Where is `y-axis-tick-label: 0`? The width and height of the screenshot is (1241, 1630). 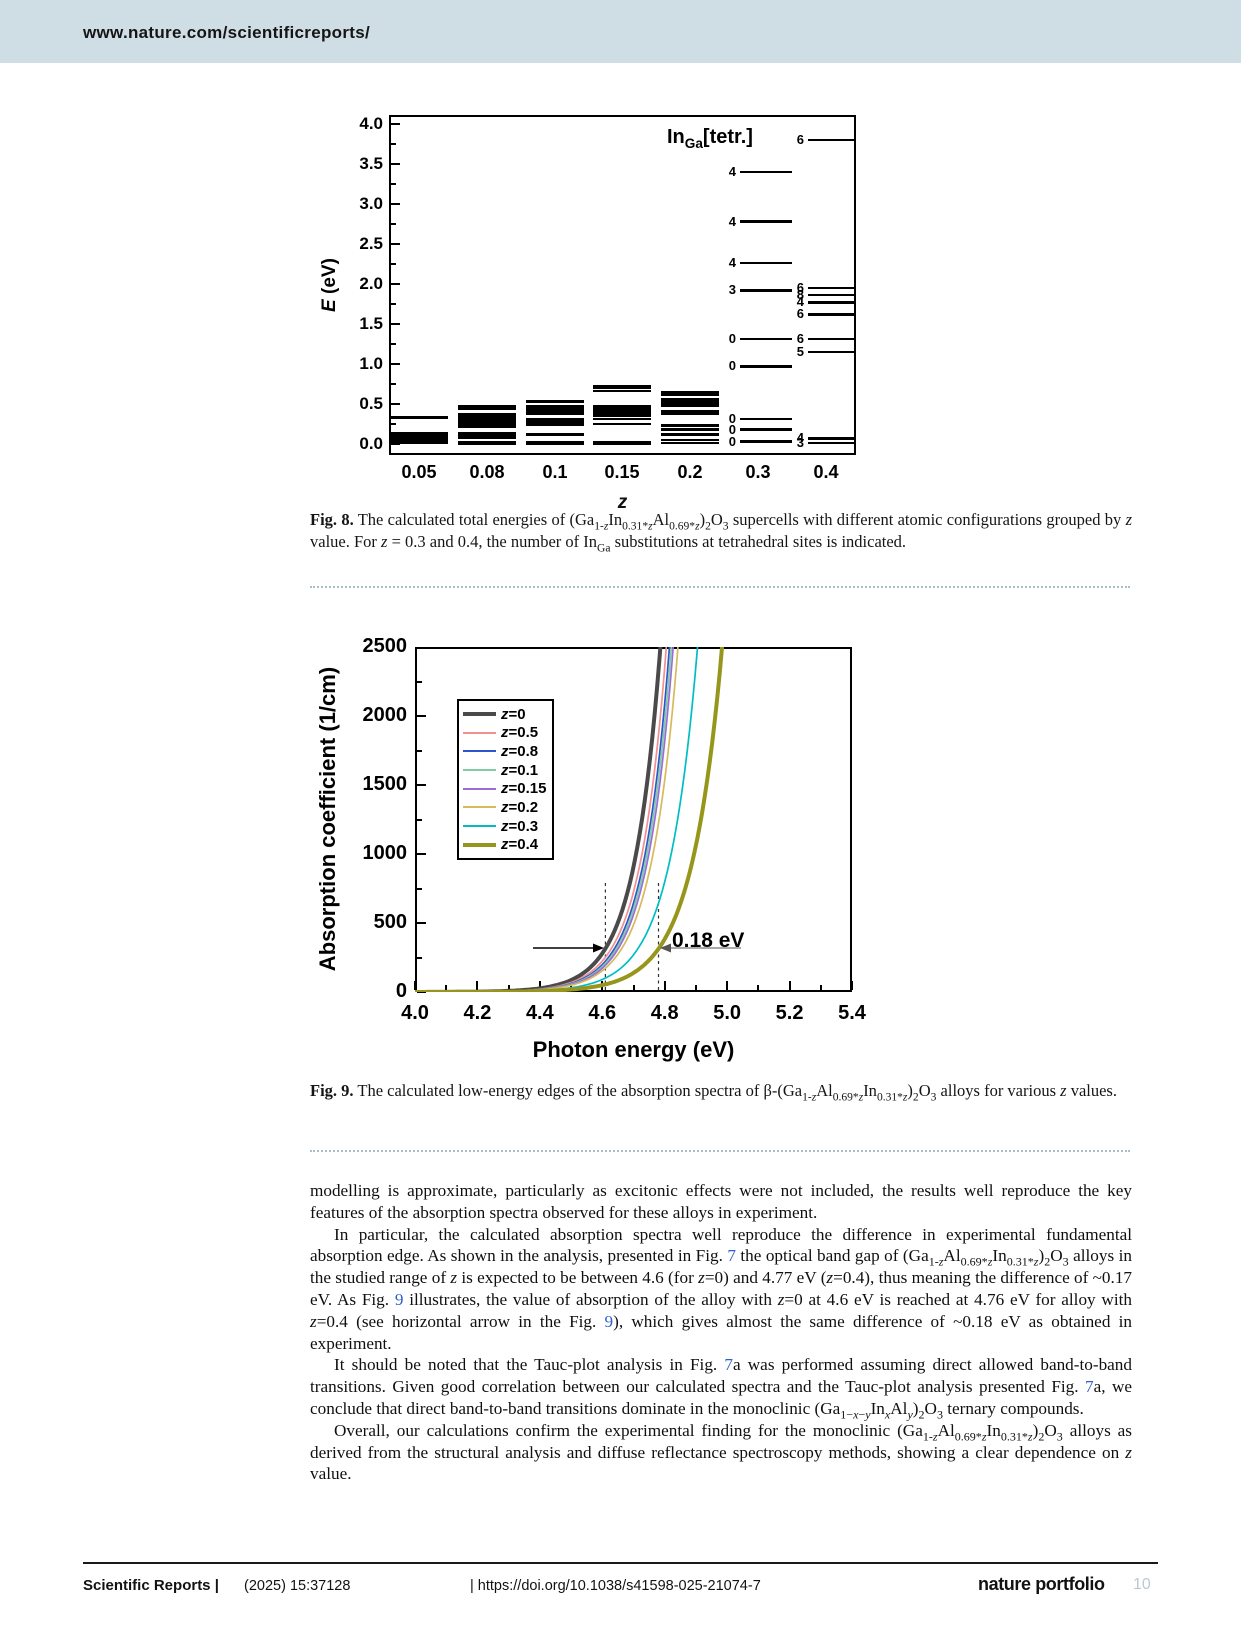
y-axis-tick-label: 0 is located at coordinates (401, 991).